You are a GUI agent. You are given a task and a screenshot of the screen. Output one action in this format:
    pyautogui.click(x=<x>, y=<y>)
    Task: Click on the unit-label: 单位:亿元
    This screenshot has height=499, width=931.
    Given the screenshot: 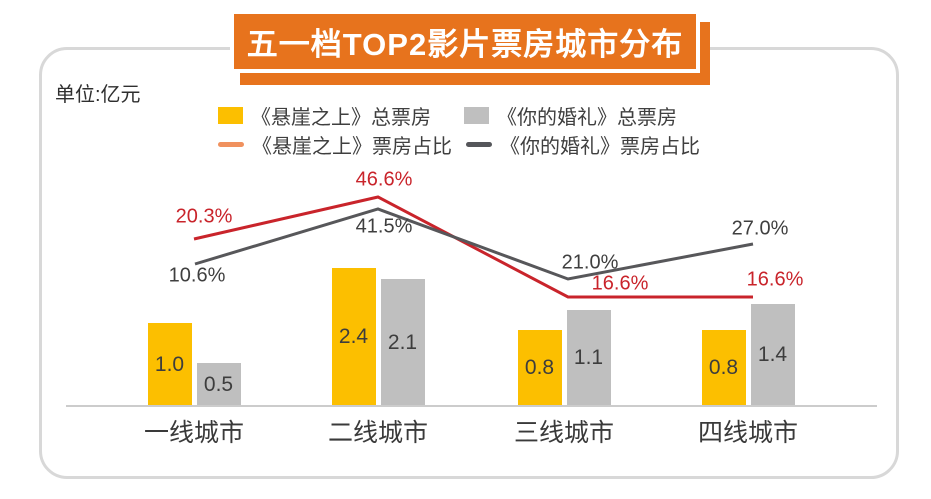 What is the action you would take?
    pyautogui.click(x=98, y=95)
    